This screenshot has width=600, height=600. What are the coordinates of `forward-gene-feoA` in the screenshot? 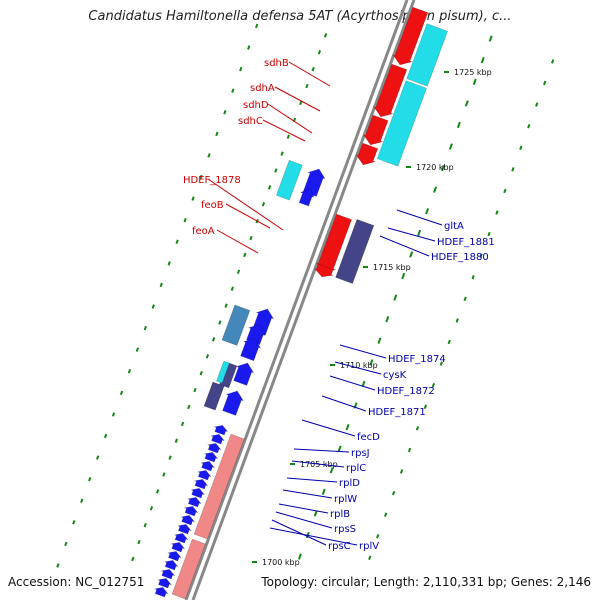 It's located at (324, 270).